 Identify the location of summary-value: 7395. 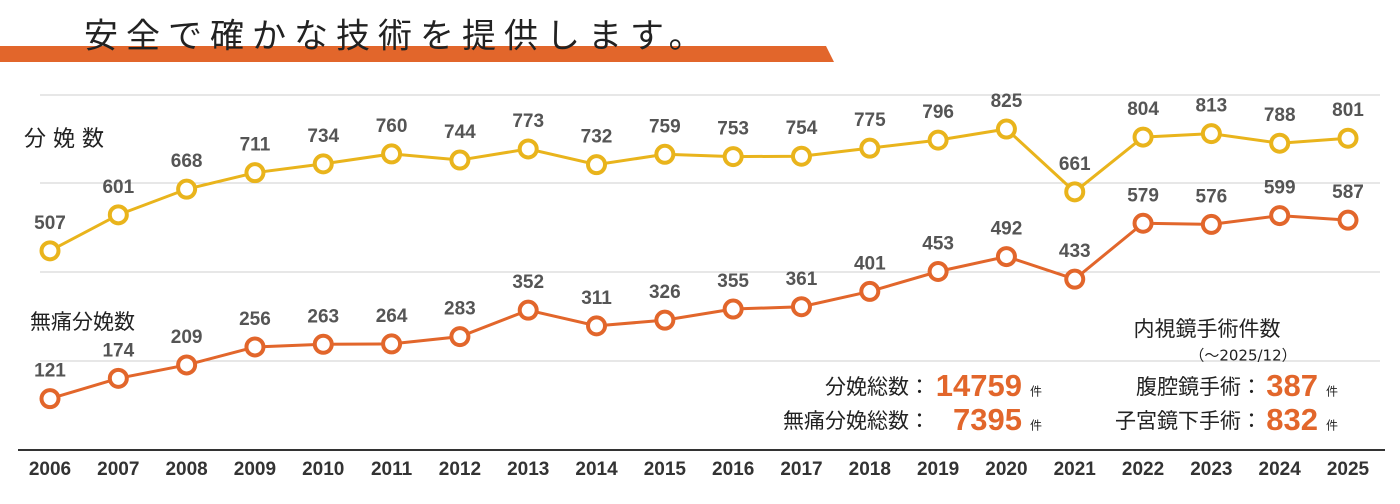
(987, 419).